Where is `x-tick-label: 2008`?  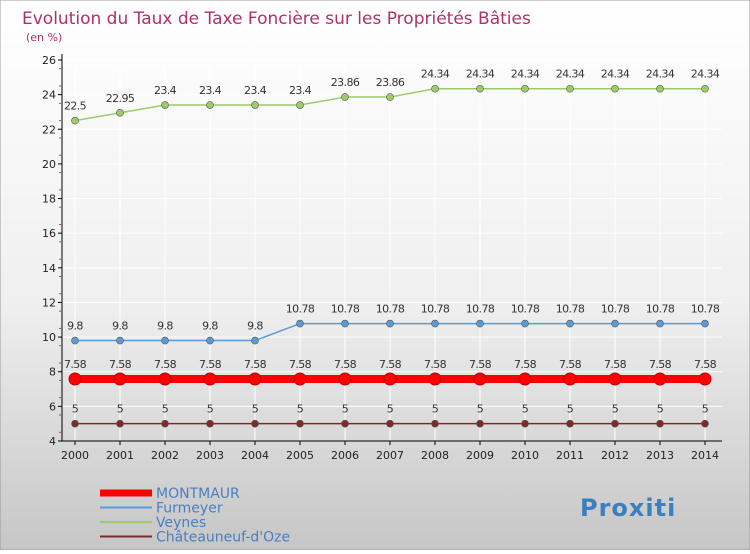 x-tick-label: 2008 is located at coordinates (435, 455).